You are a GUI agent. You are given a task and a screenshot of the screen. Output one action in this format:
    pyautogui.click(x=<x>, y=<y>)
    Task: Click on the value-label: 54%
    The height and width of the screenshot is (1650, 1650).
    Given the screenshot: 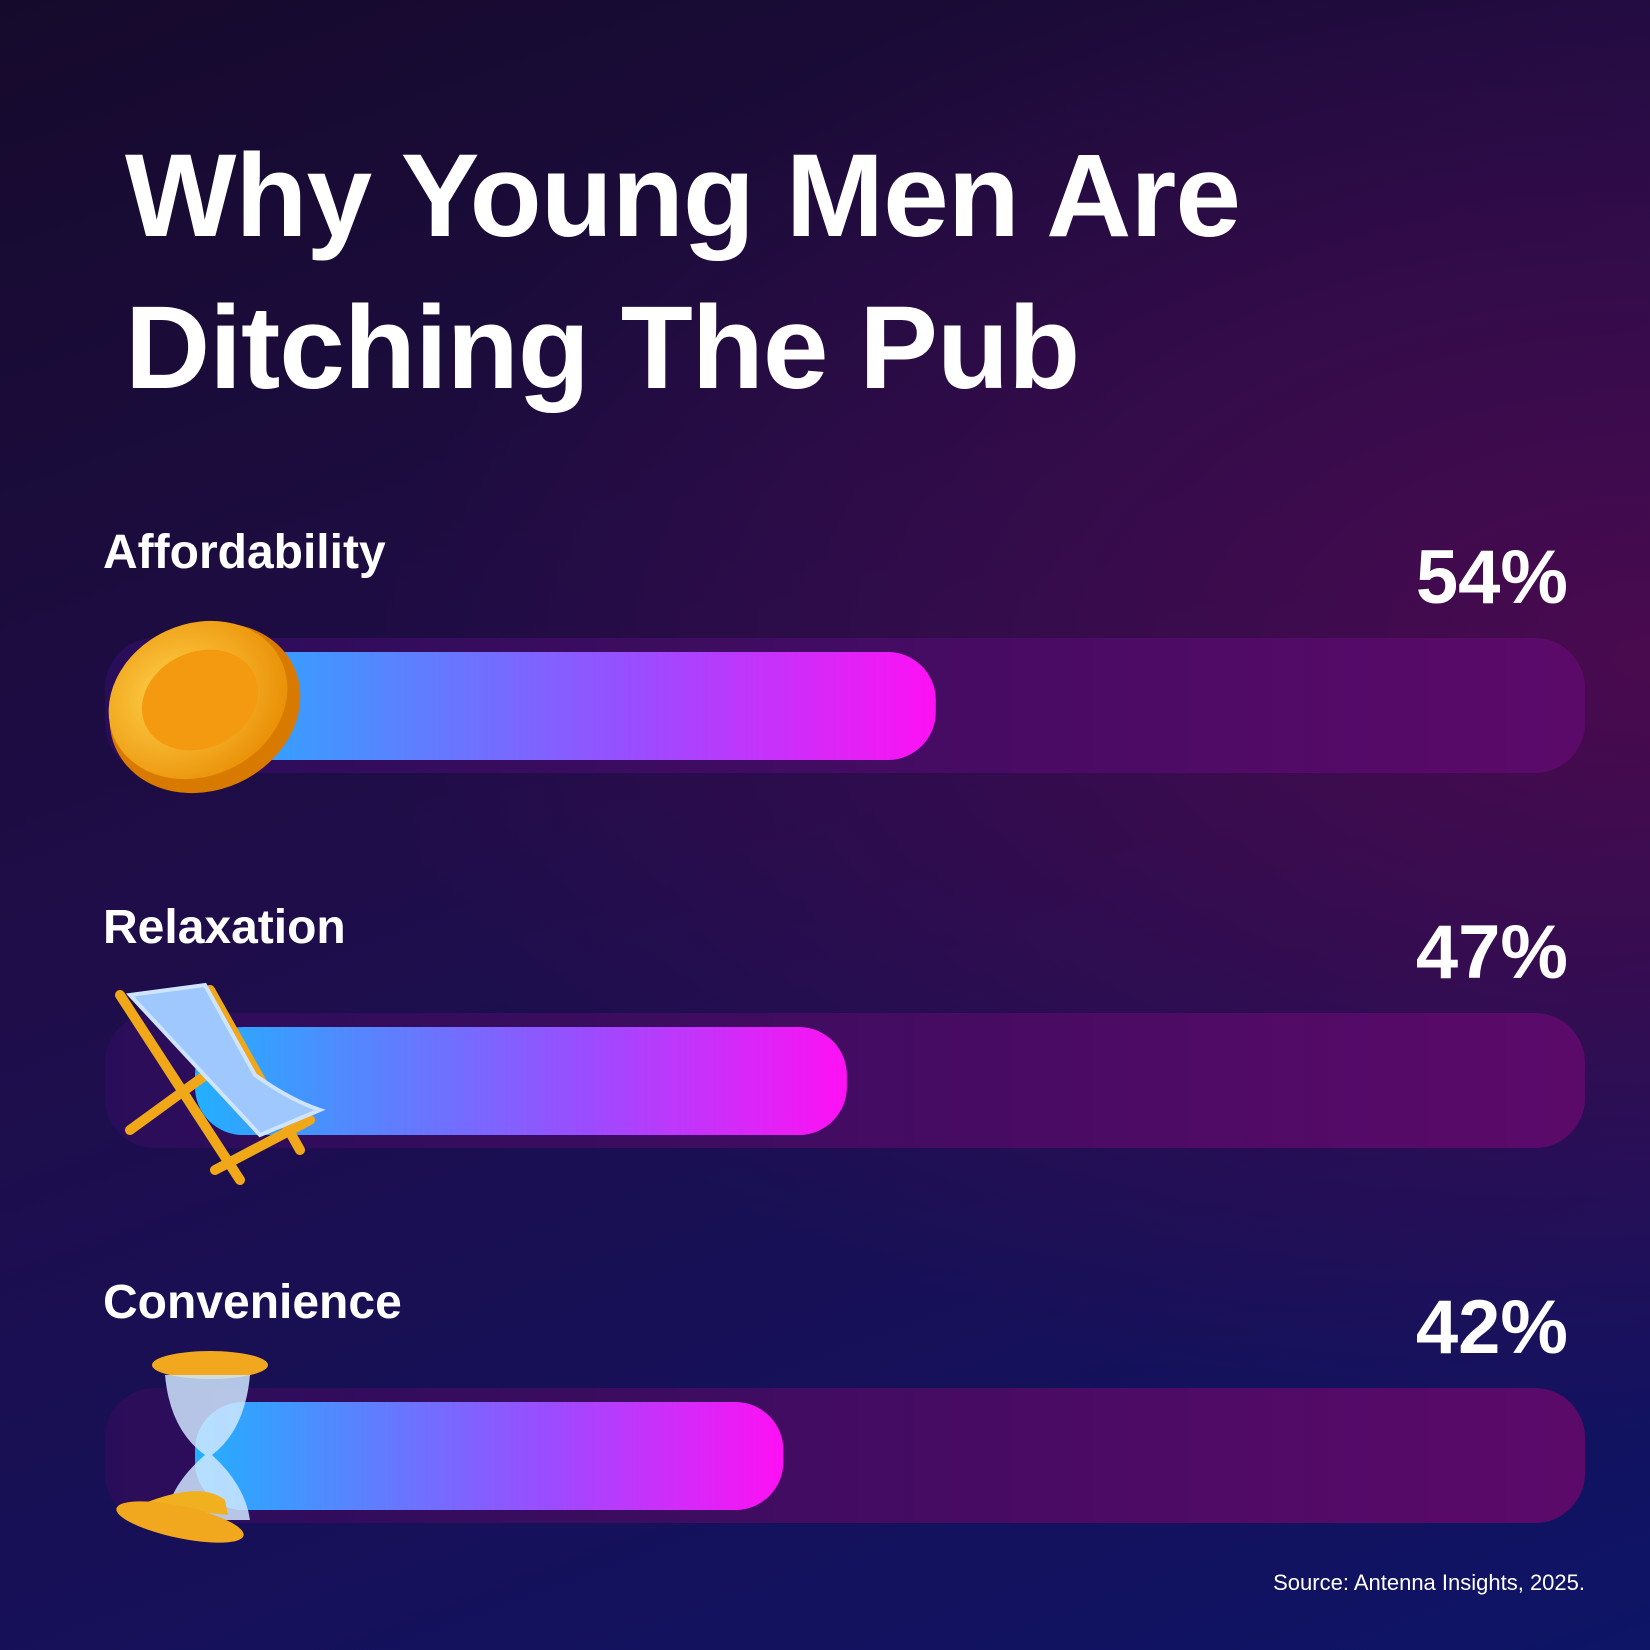 What is the action you would take?
    pyautogui.click(x=1492, y=577)
    